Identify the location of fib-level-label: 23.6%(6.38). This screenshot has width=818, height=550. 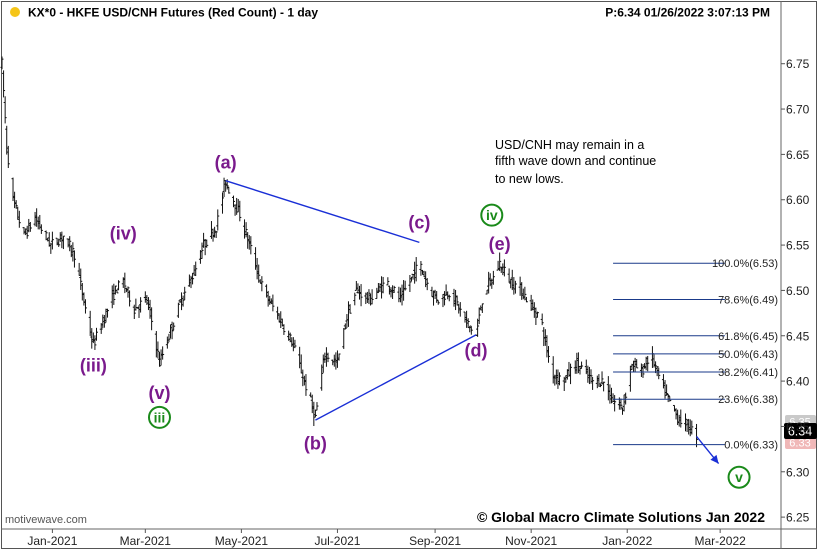
(748, 400).